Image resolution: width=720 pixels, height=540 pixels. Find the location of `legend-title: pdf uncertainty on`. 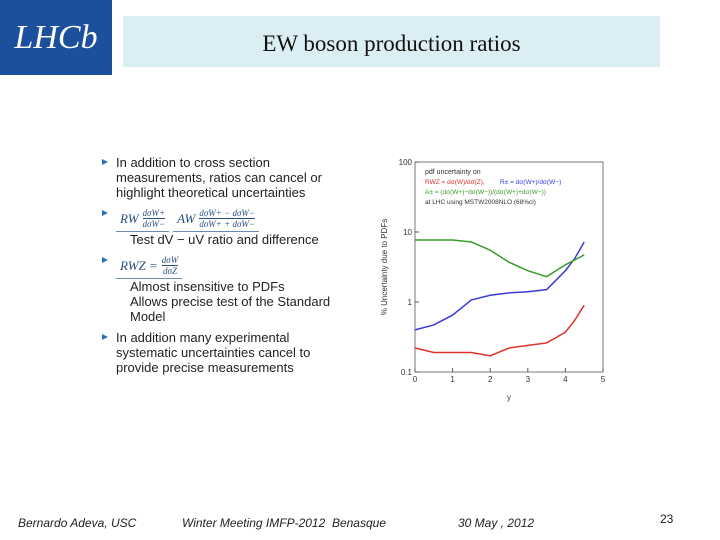

legend-title: pdf uncertainty on is located at coordinates (453, 172).